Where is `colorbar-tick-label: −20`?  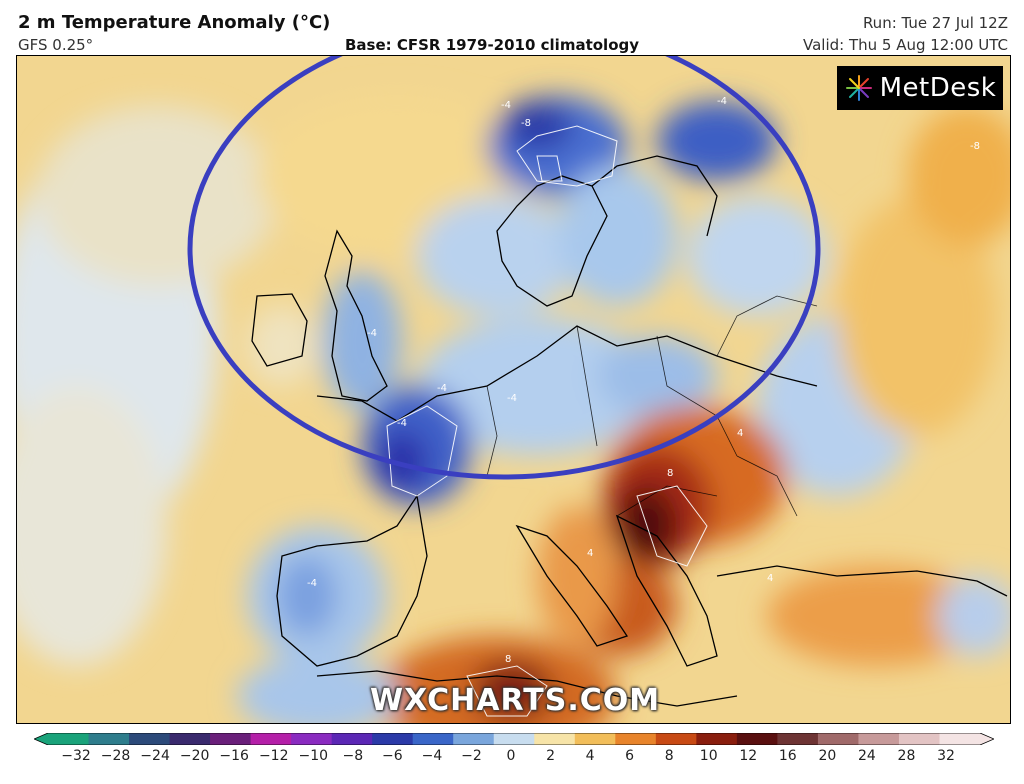
colorbar-tick-label: −20 is located at coordinates (194, 756).